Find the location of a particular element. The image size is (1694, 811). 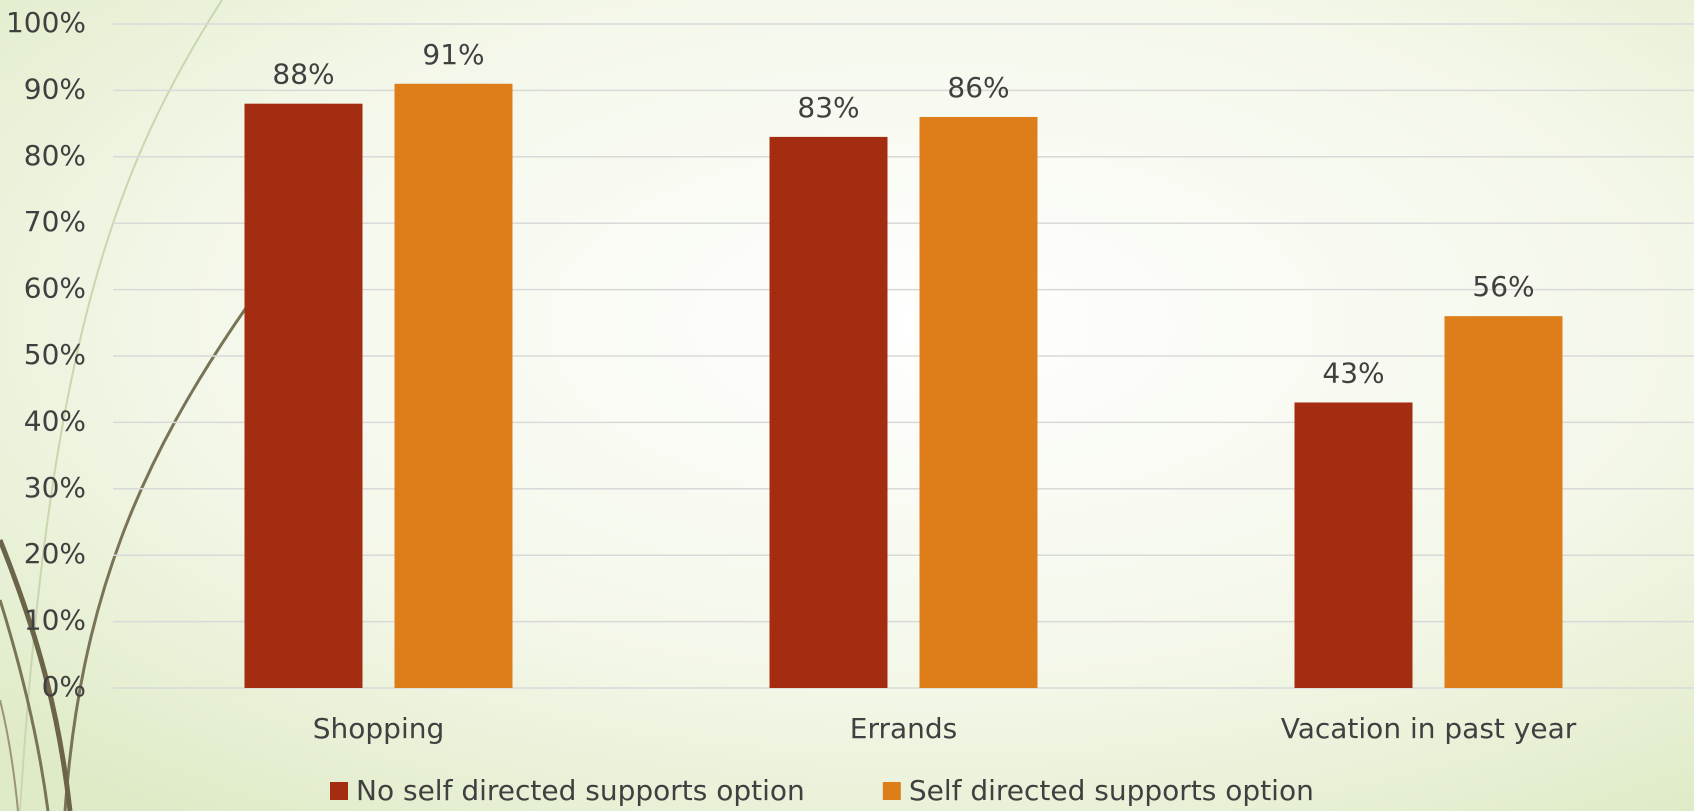

x-tick-label: Errands is located at coordinates (904, 728).